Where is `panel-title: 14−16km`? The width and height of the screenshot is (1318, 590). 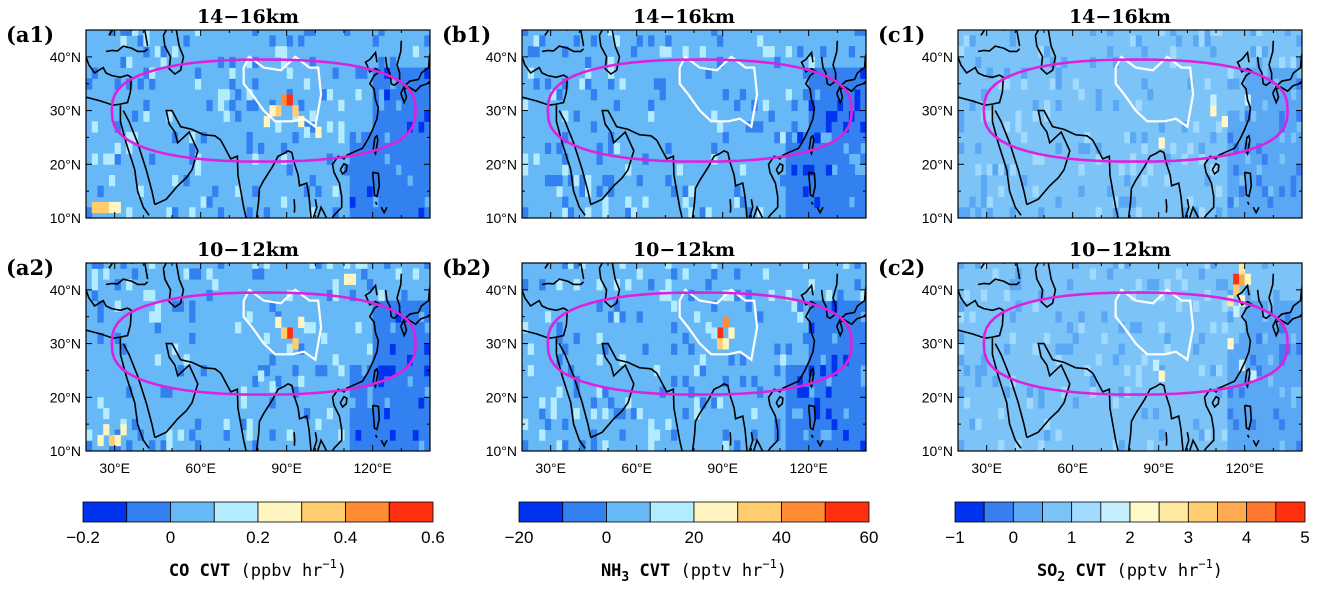 panel-title: 14−16km is located at coordinates (1120, 17).